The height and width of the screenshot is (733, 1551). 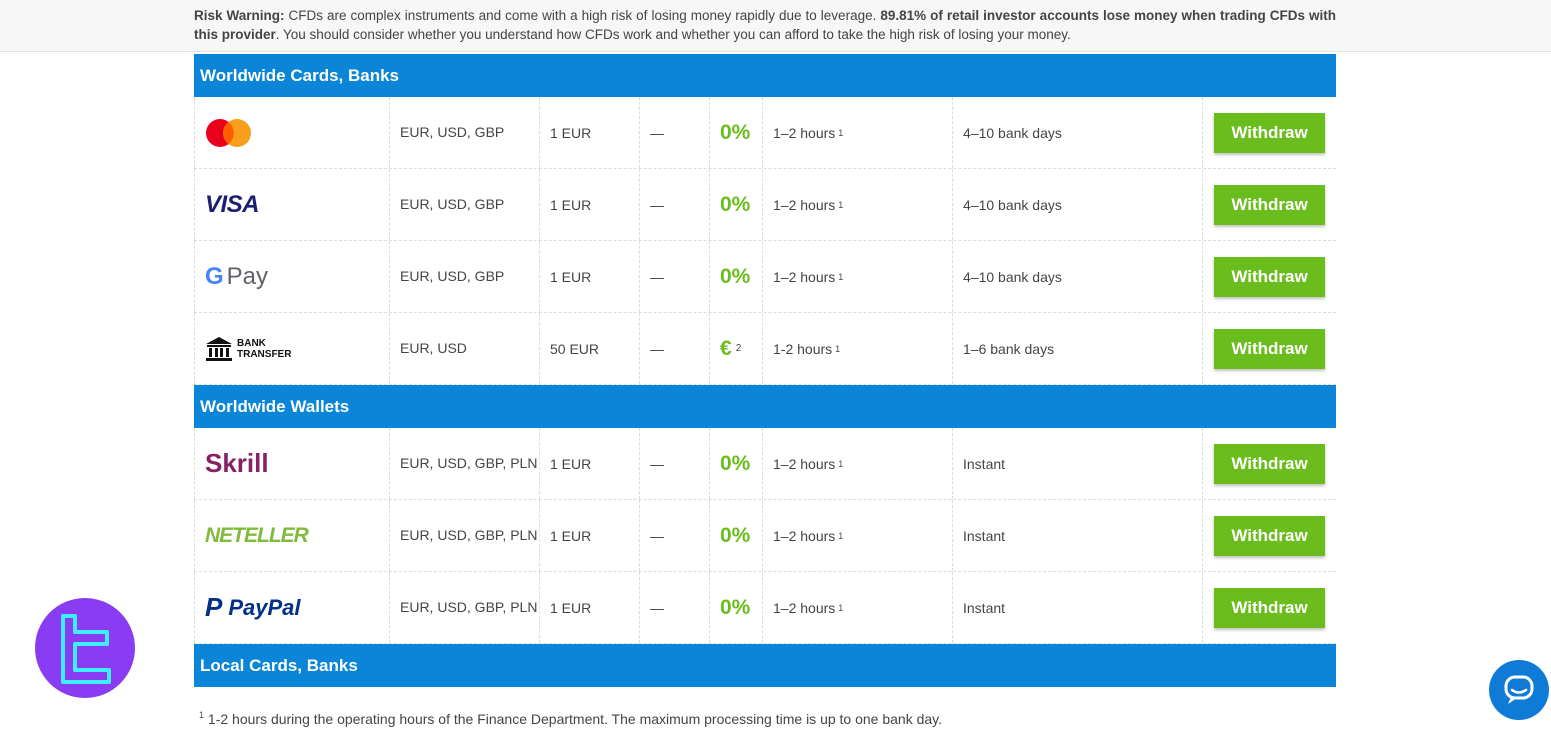 What do you see at coordinates (1269, 348) in the screenshot?
I see `withdraw-button-bank-transfer: Withdraw` at bounding box center [1269, 348].